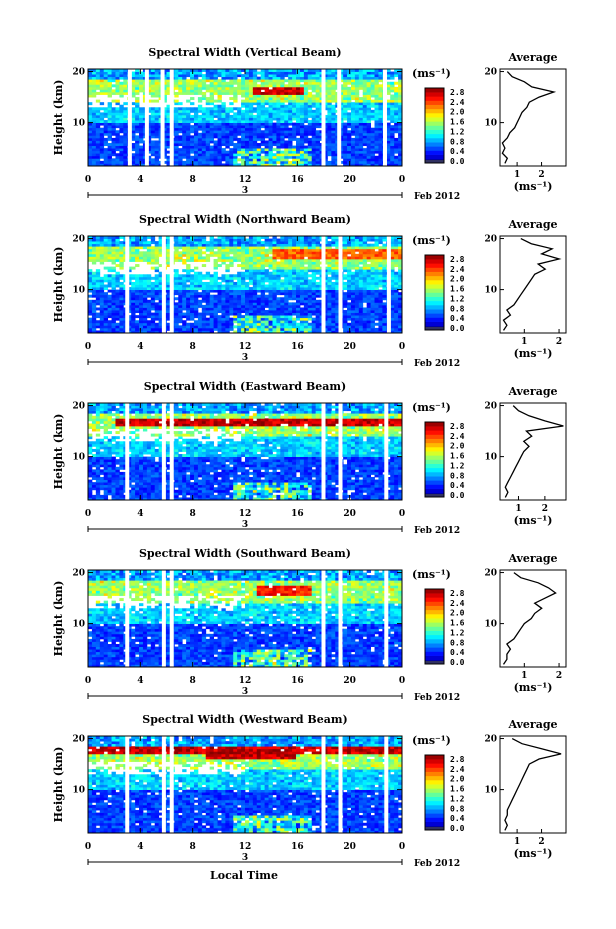  What do you see at coordinates (245, 285) in the screenshot?
I see `heatmap-cells` at bounding box center [245, 285].